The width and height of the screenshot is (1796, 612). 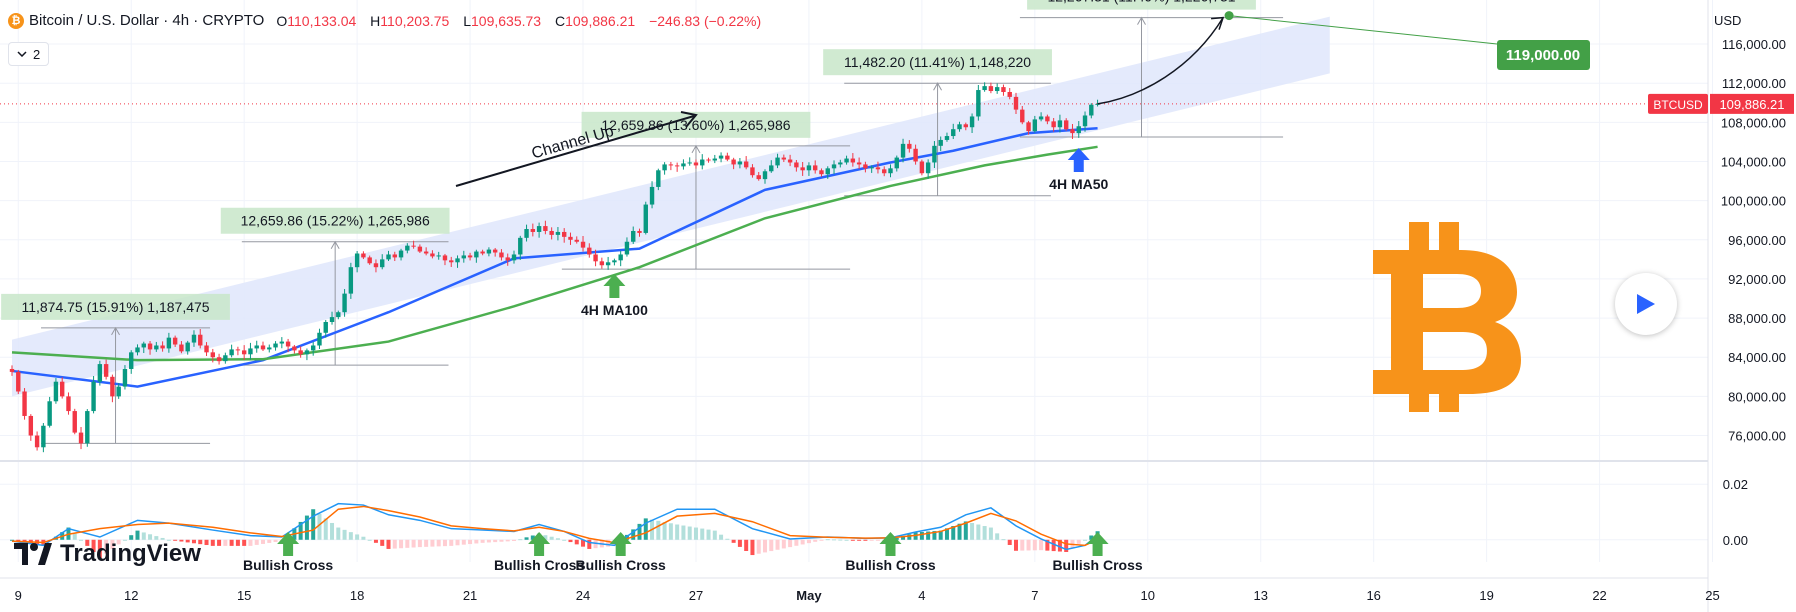 What do you see at coordinates (1751, 104) in the screenshot?
I see `current-price-label: 109,886.21` at bounding box center [1751, 104].